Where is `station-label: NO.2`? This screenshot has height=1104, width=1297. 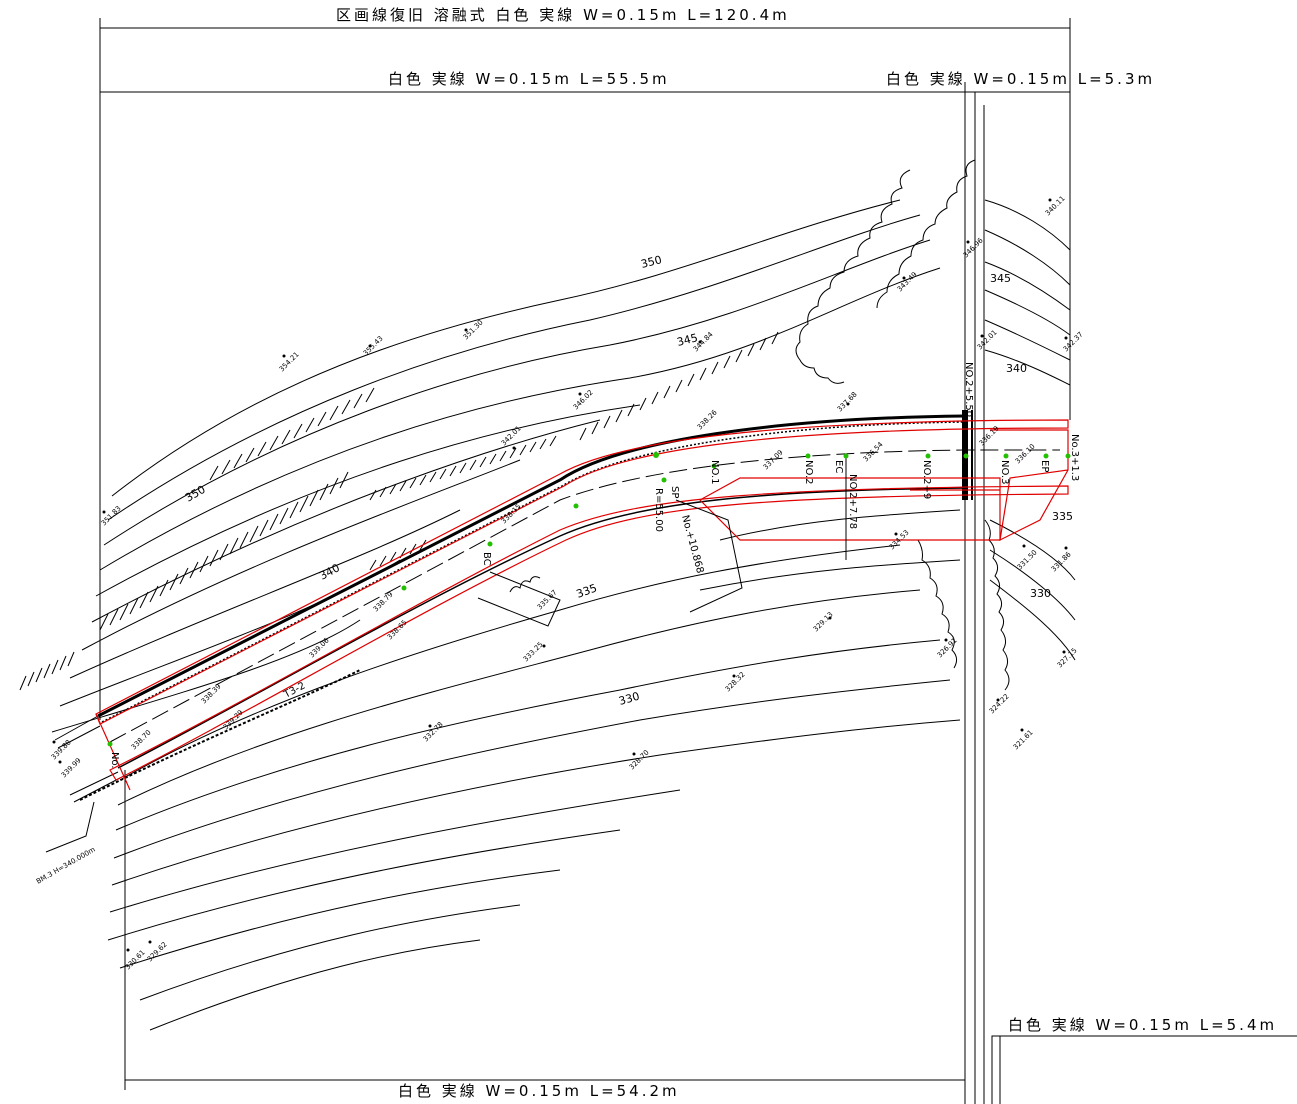
station-label: NO.2 is located at coordinates (808, 472).